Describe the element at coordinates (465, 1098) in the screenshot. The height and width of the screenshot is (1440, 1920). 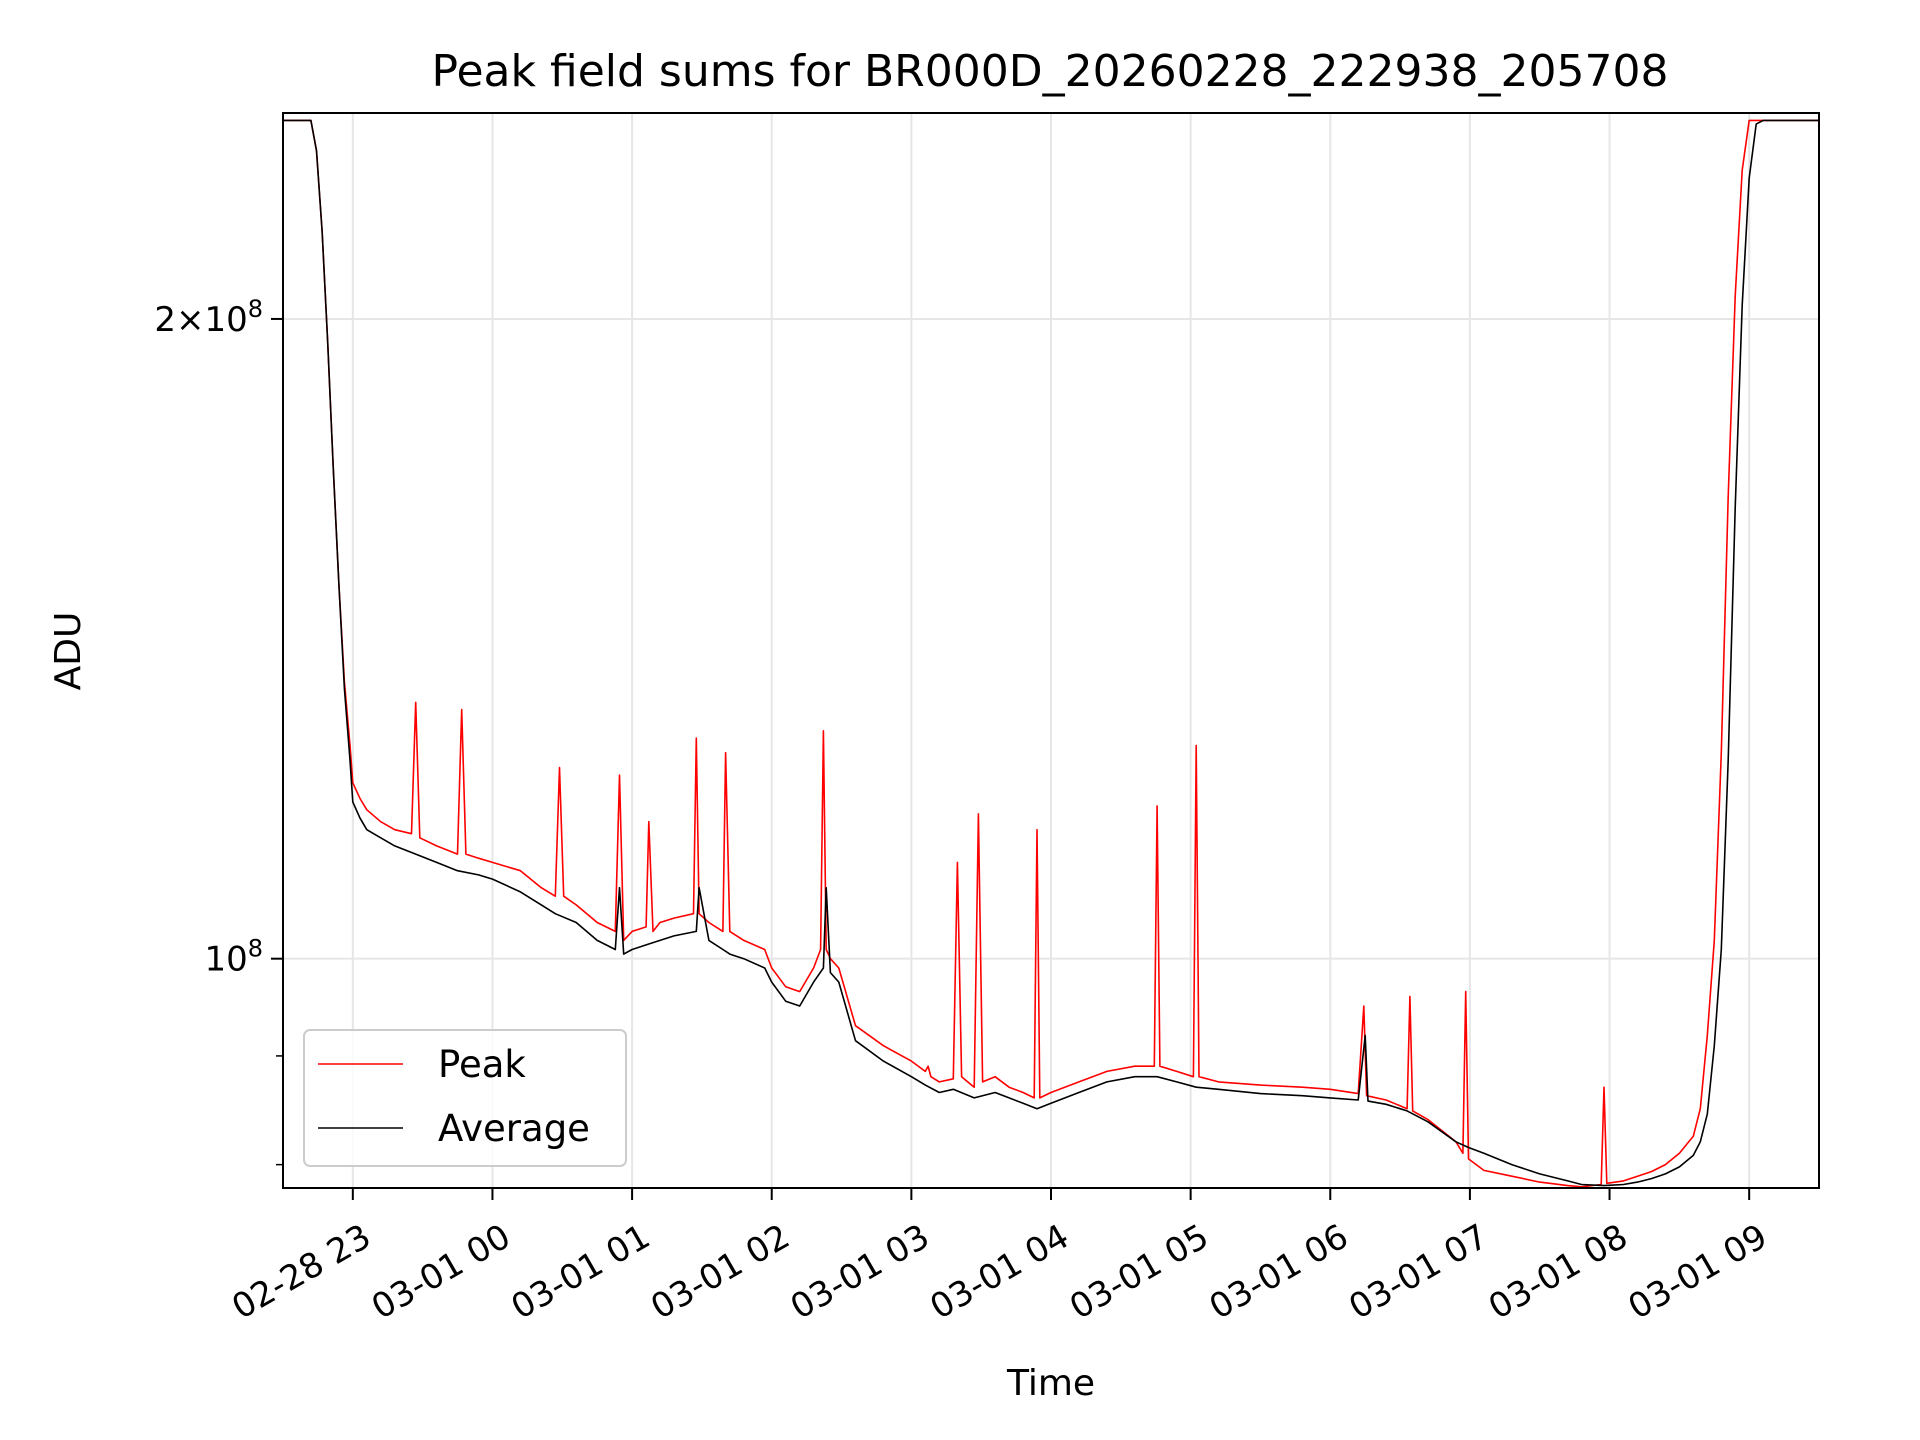
I see `legend: Peak Average` at that location.